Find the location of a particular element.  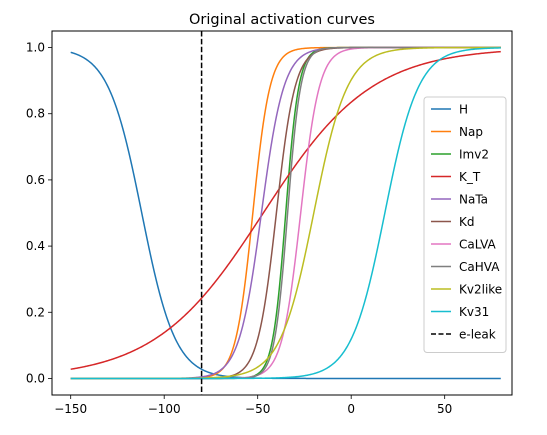

legend-label: e-leak is located at coordinates (477, 335).